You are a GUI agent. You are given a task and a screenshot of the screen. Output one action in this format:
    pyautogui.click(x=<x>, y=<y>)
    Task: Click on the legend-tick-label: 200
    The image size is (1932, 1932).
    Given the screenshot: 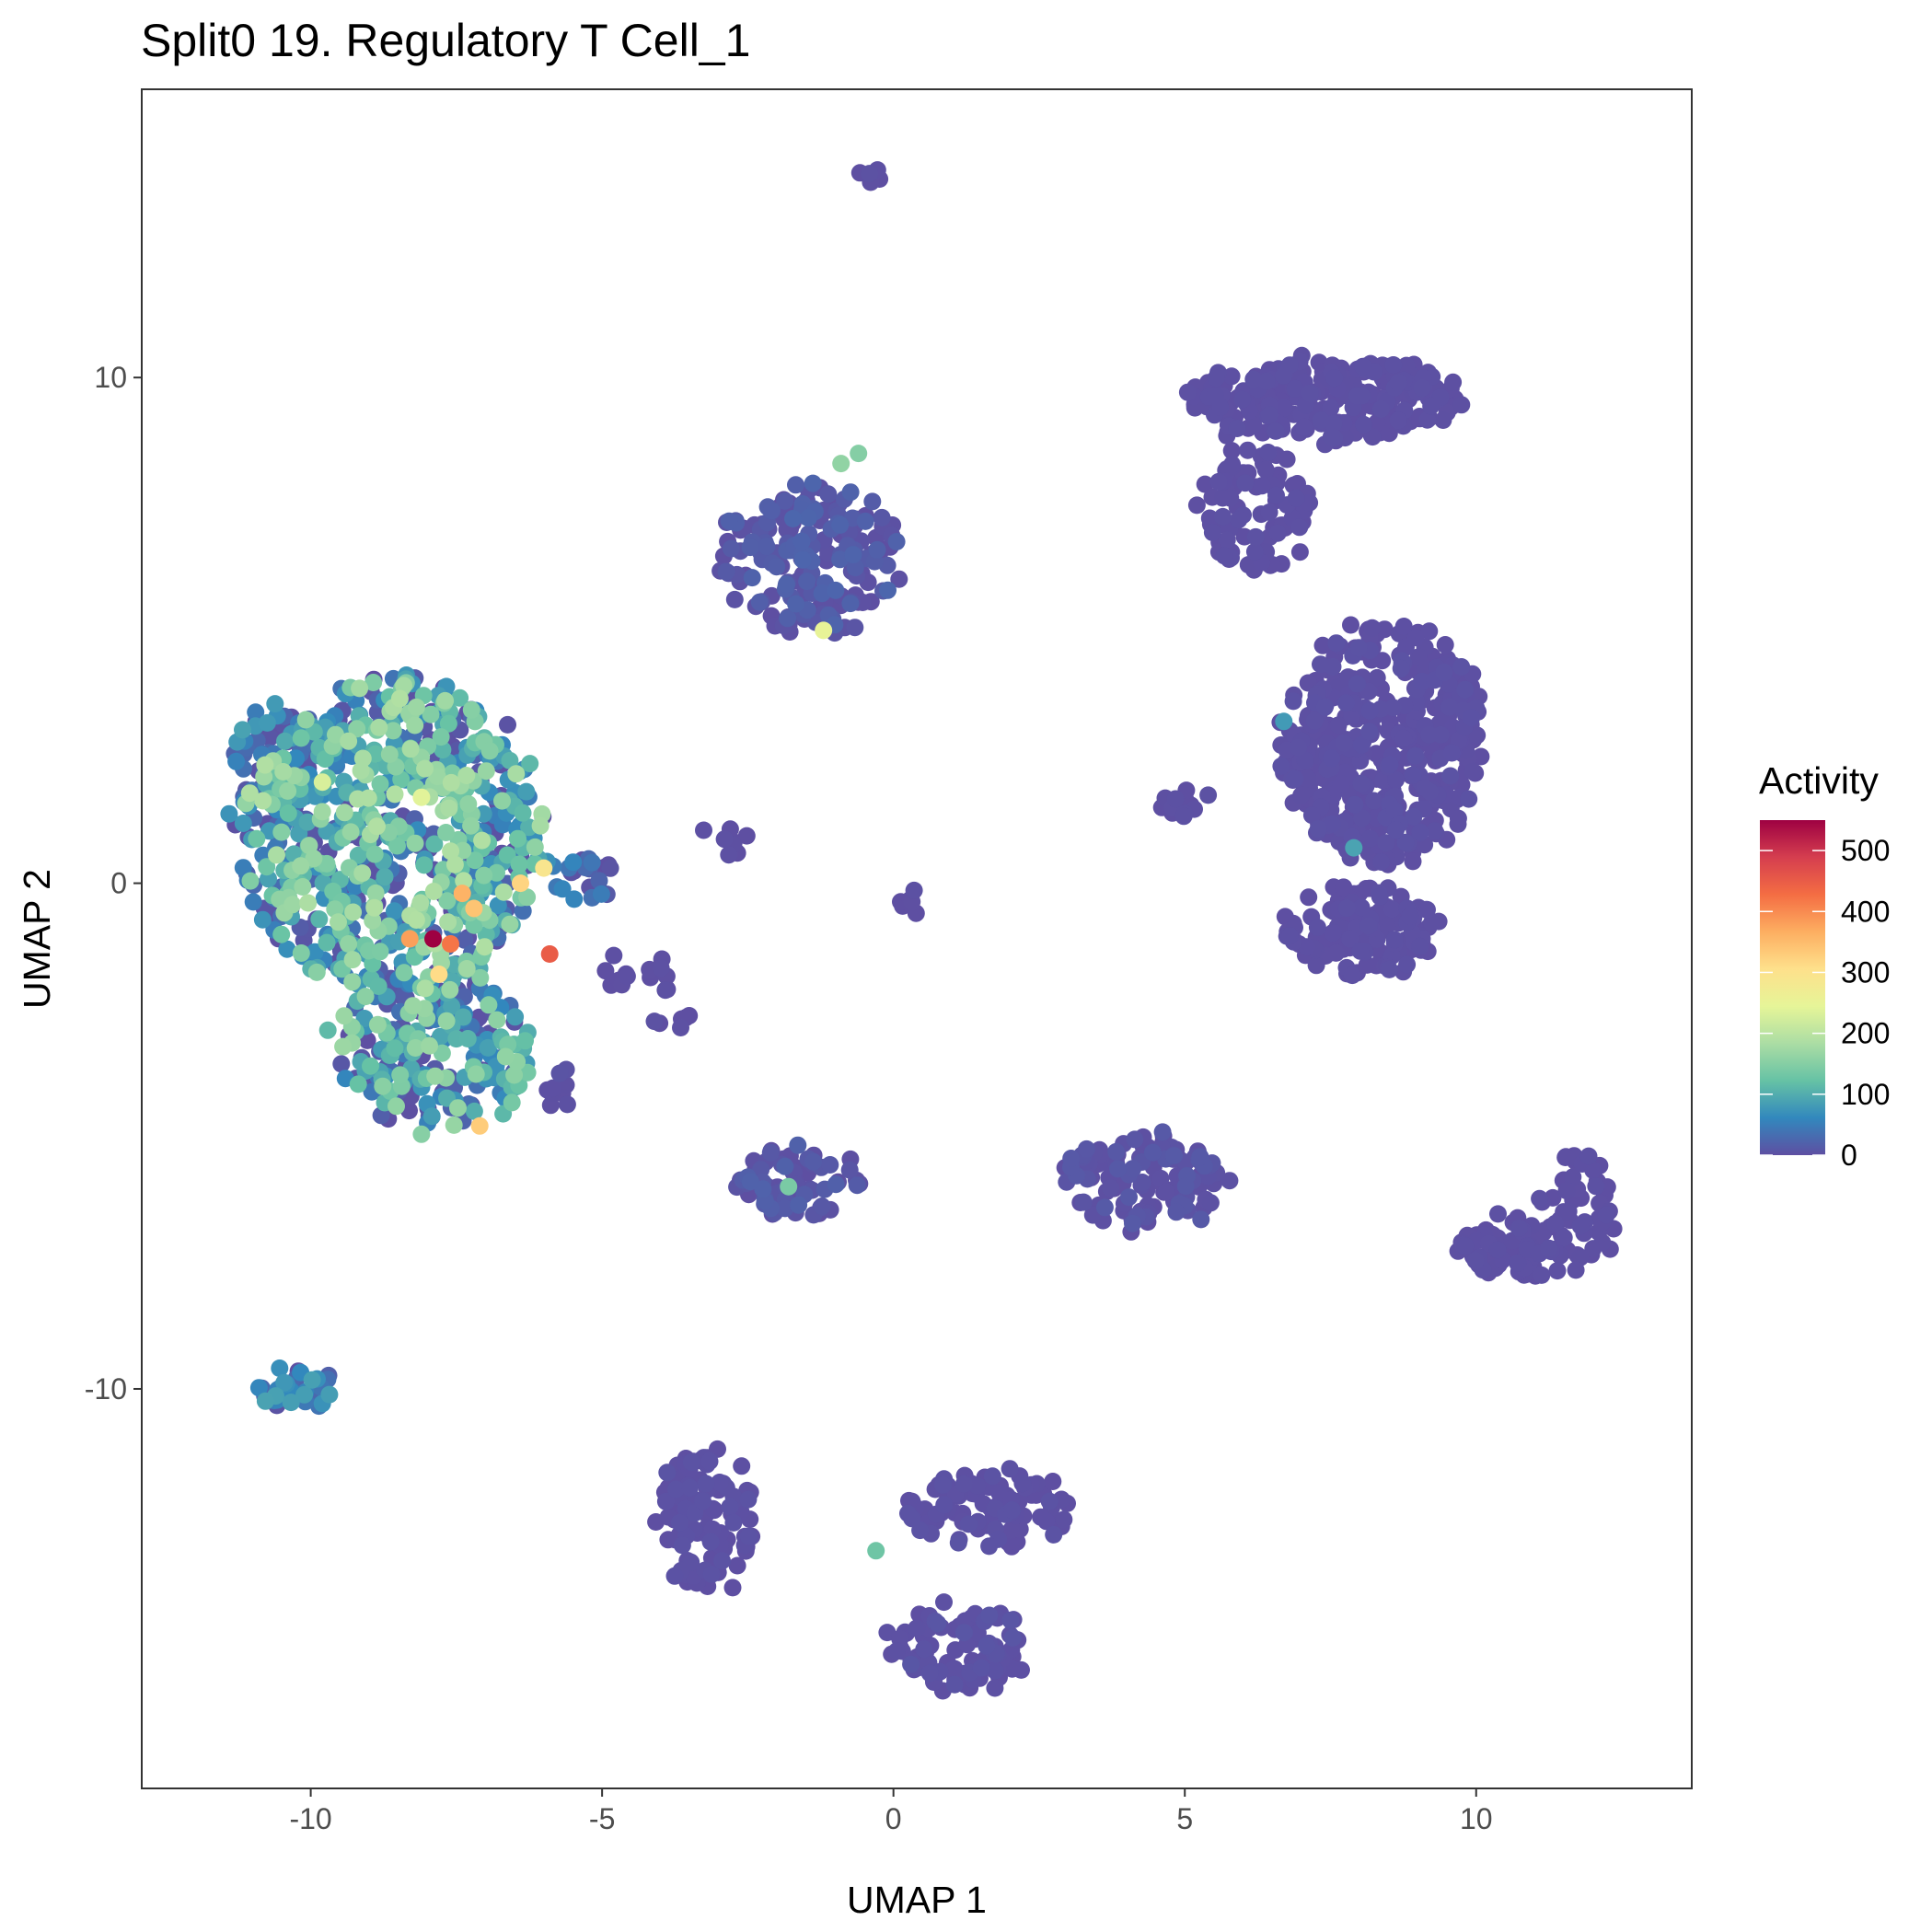 What is the action you would take?
    pyautogui.click(x=1866, y=1034)
    